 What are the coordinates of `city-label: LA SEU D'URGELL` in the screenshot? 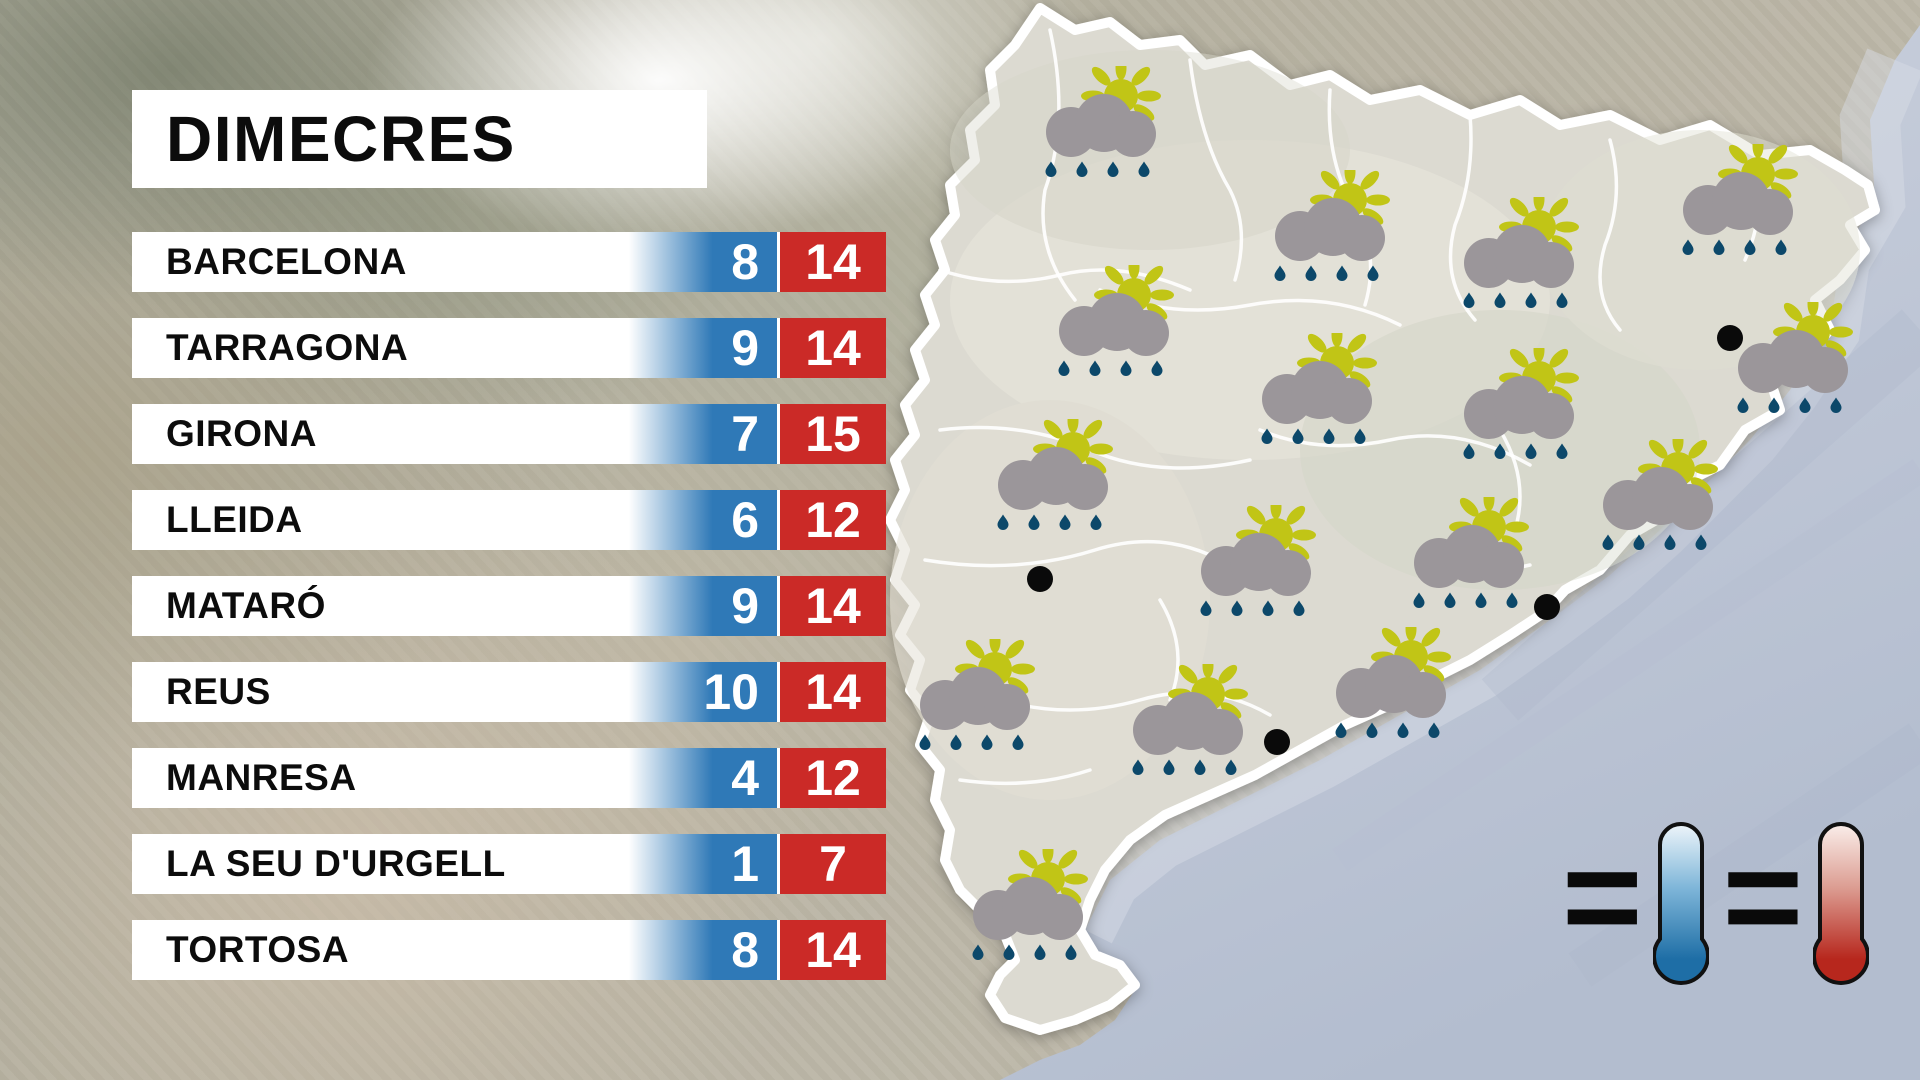 It's located at (336, 863).